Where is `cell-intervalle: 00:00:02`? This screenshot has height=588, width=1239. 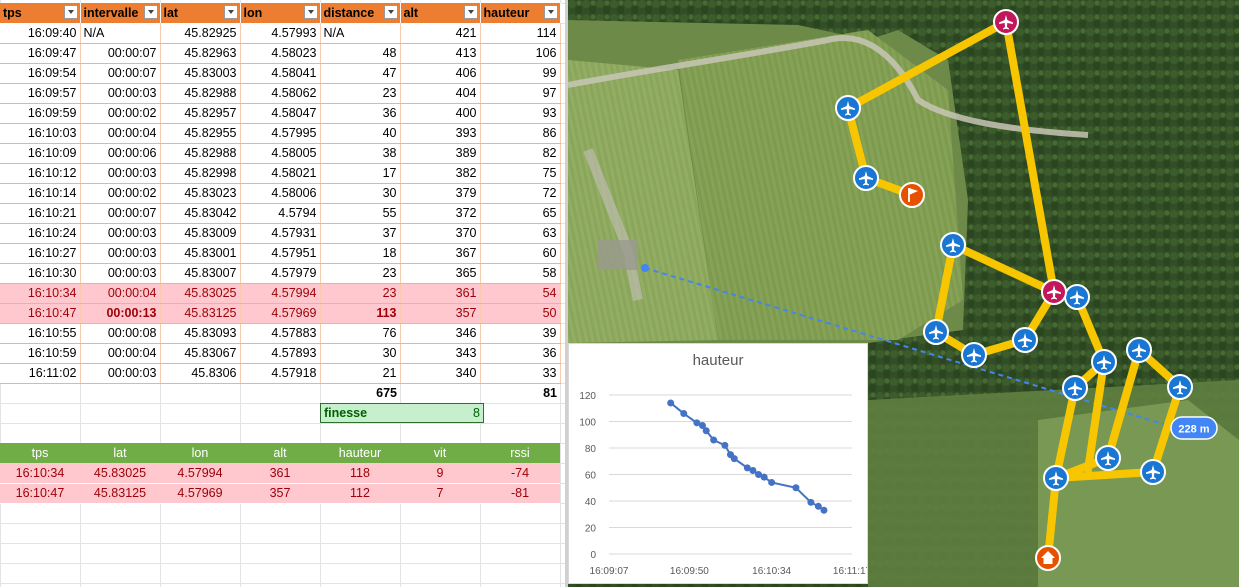 cell-intervalle: 00:00:02 is located at coordinates (120, 193).